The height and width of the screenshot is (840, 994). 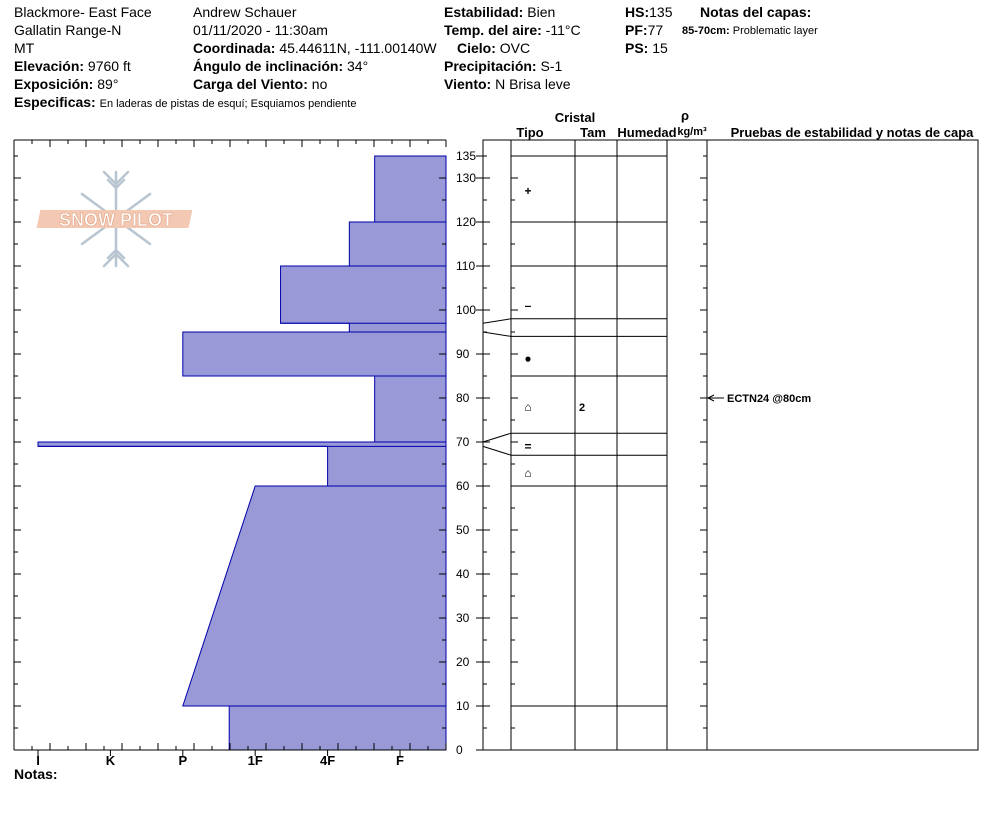 I want to click on wind-load: Carga del Viento: no, so click(x=260, y=84).